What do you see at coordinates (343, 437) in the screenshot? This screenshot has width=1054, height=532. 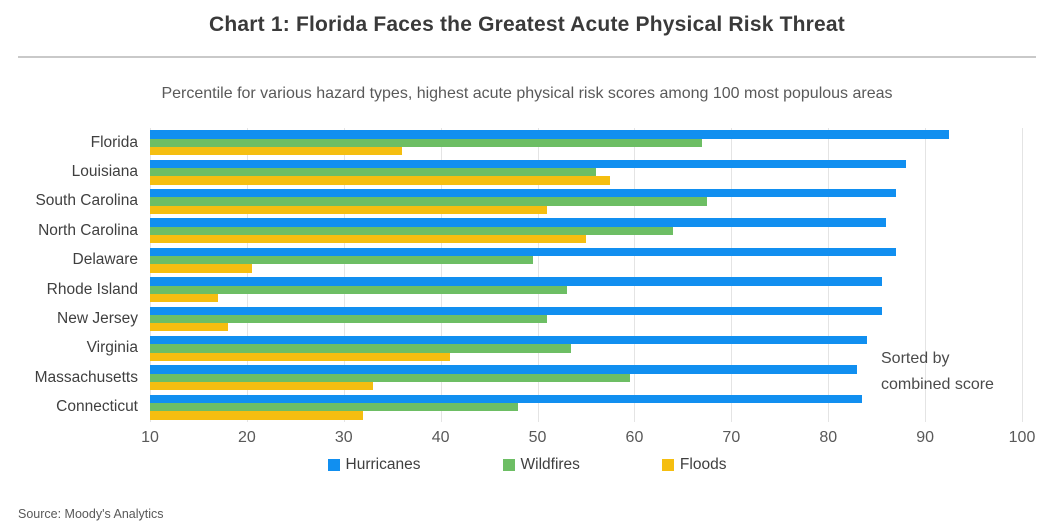 I see `x-tick-label: 30` at bounding box center [343, 437].